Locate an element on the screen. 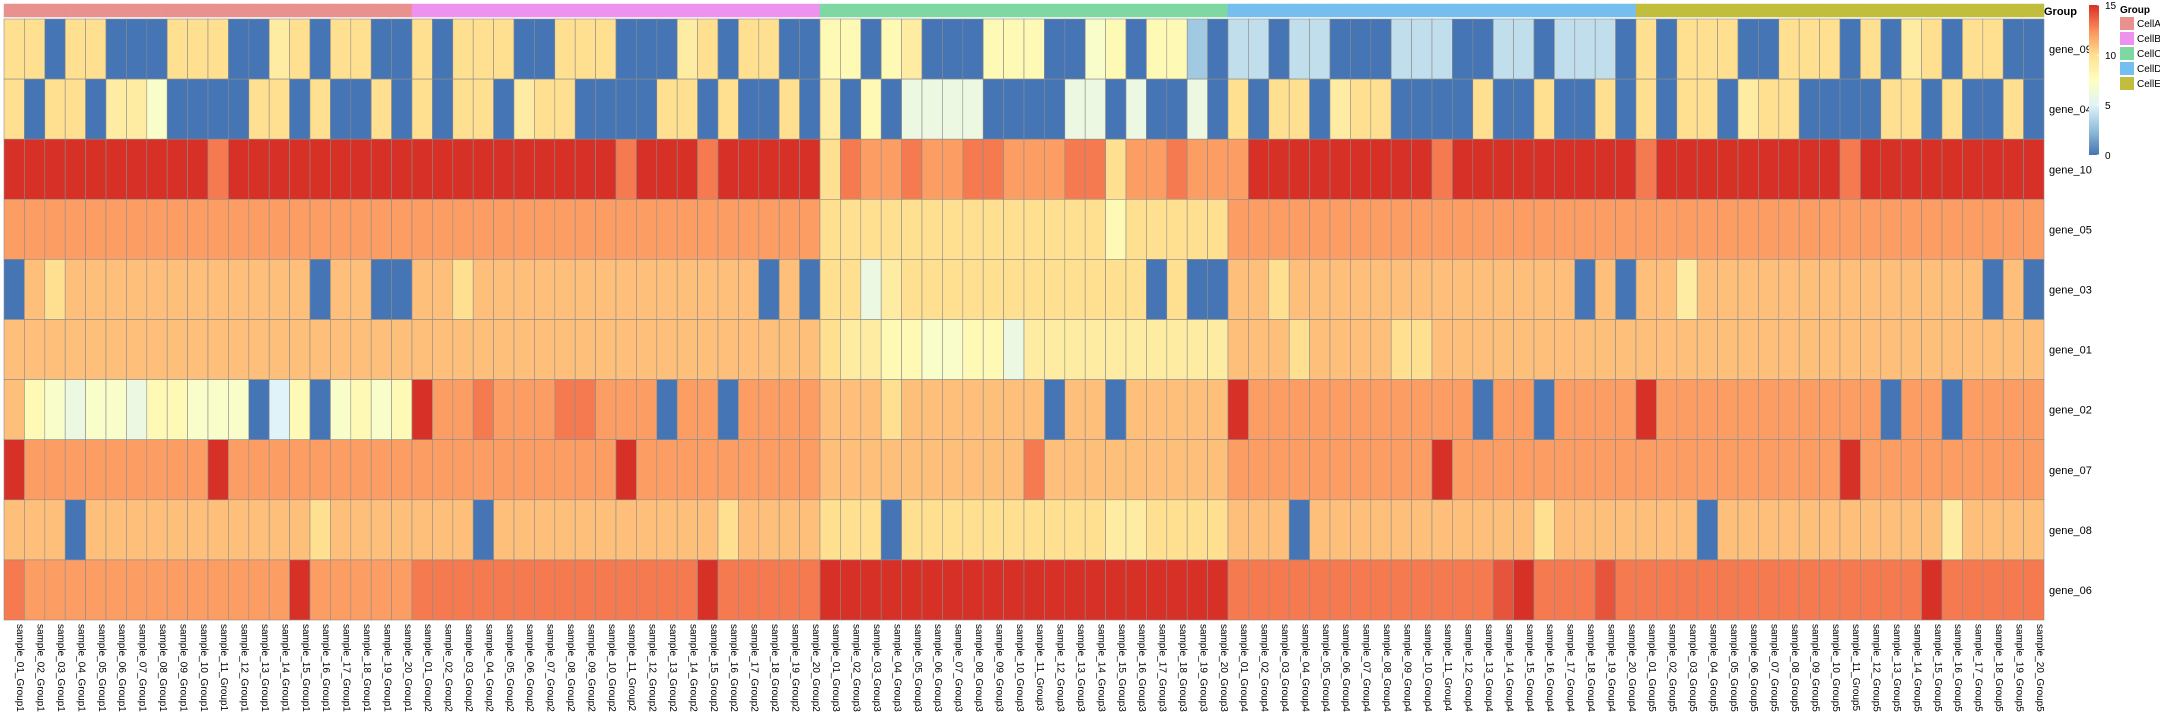 The width and height of the screenshot is (2160, 720). column-label: sample_06_Group4 is located at coordinates (1345, 668).